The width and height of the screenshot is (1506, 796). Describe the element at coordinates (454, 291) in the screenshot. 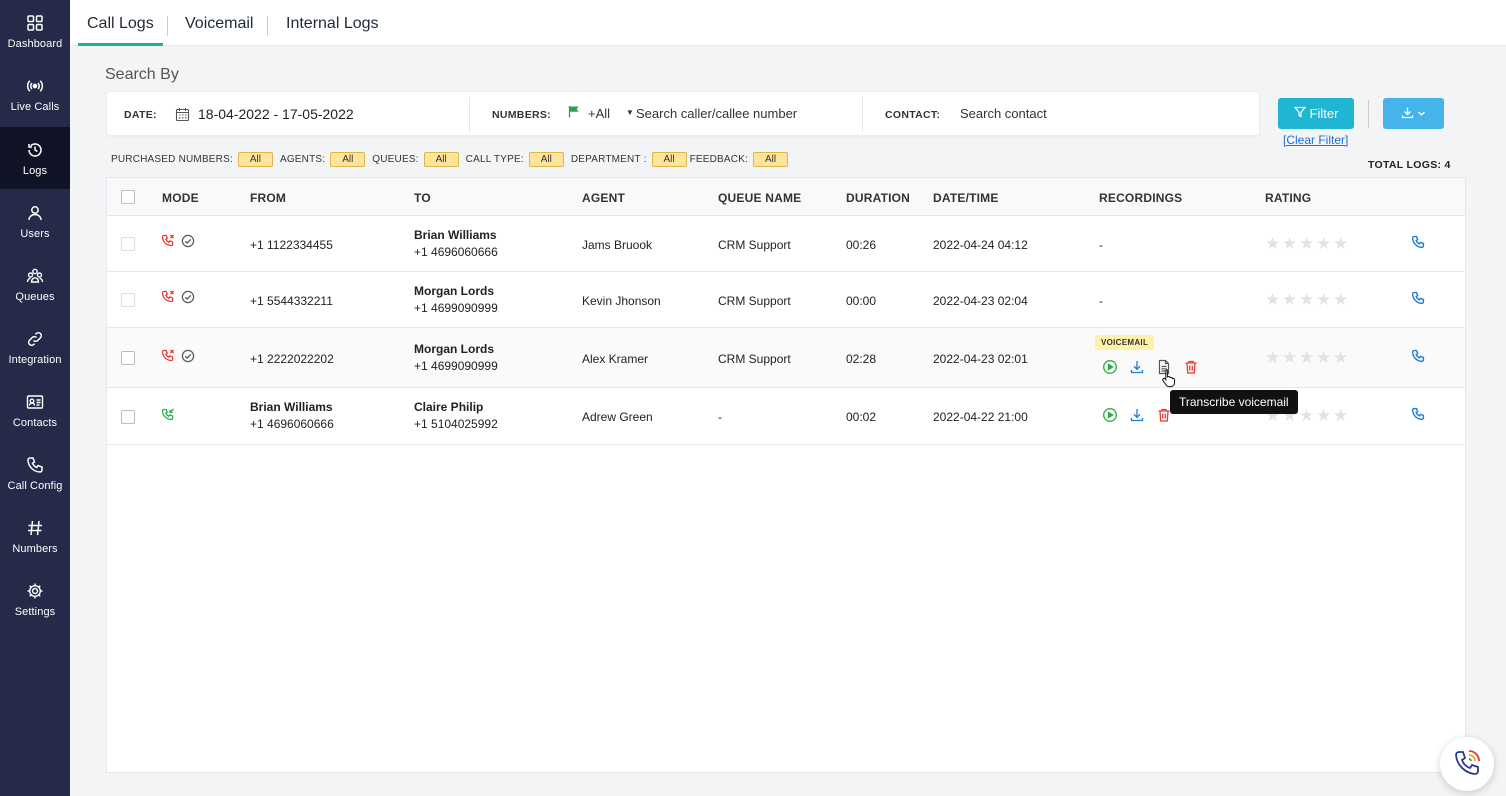

I see `to-name: Morgan Lords` at that location.